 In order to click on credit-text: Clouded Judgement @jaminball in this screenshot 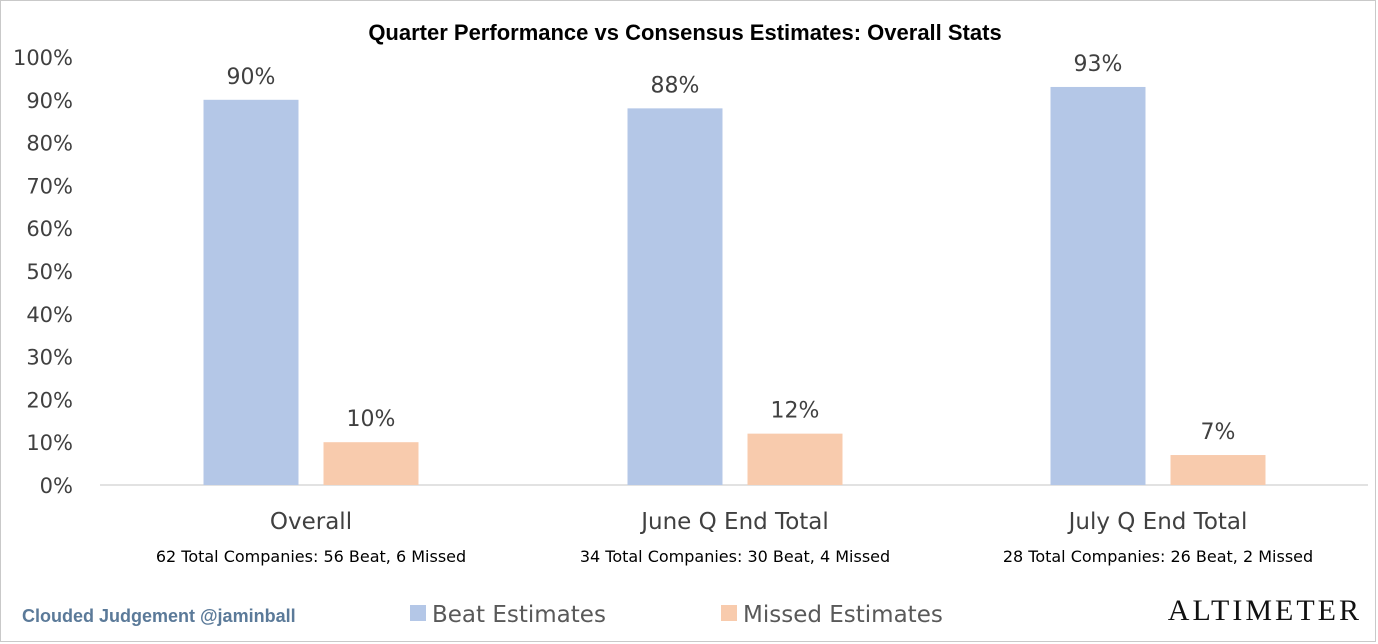, I will do `click(159, 616)`.